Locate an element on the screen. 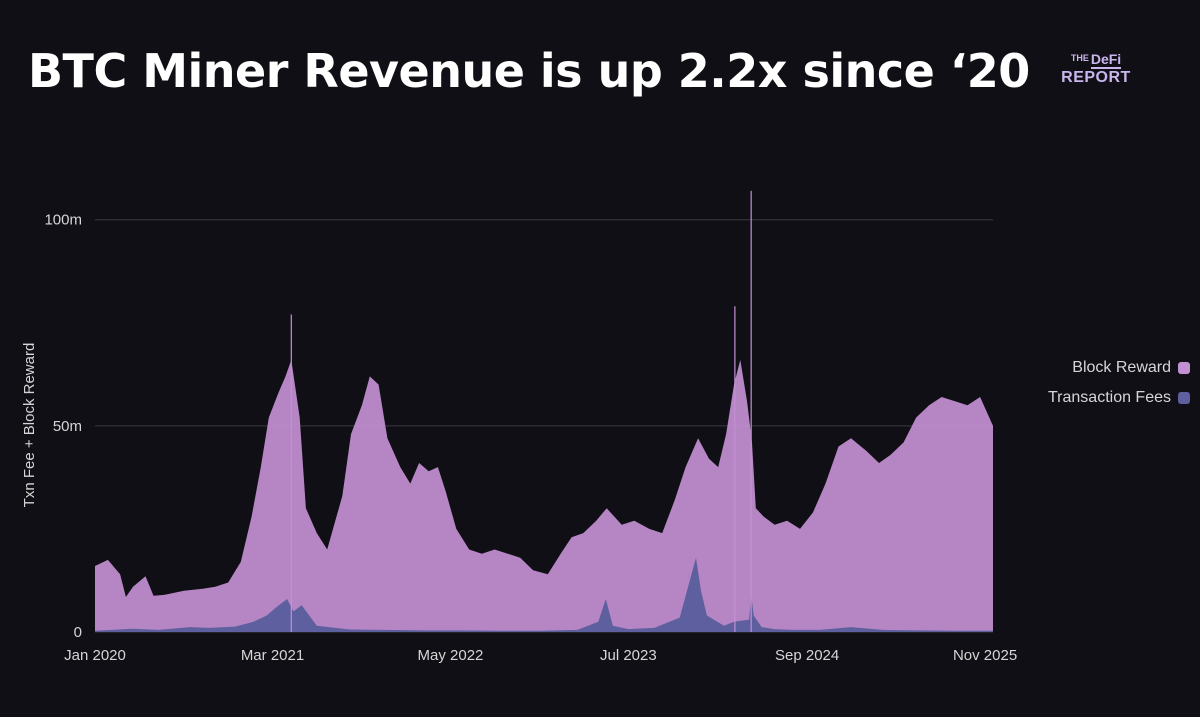 Image resolution: width=1200 pixels, height=717 pixels. x-tick-label: Mar 2021 is located at coordinates (272, 655).